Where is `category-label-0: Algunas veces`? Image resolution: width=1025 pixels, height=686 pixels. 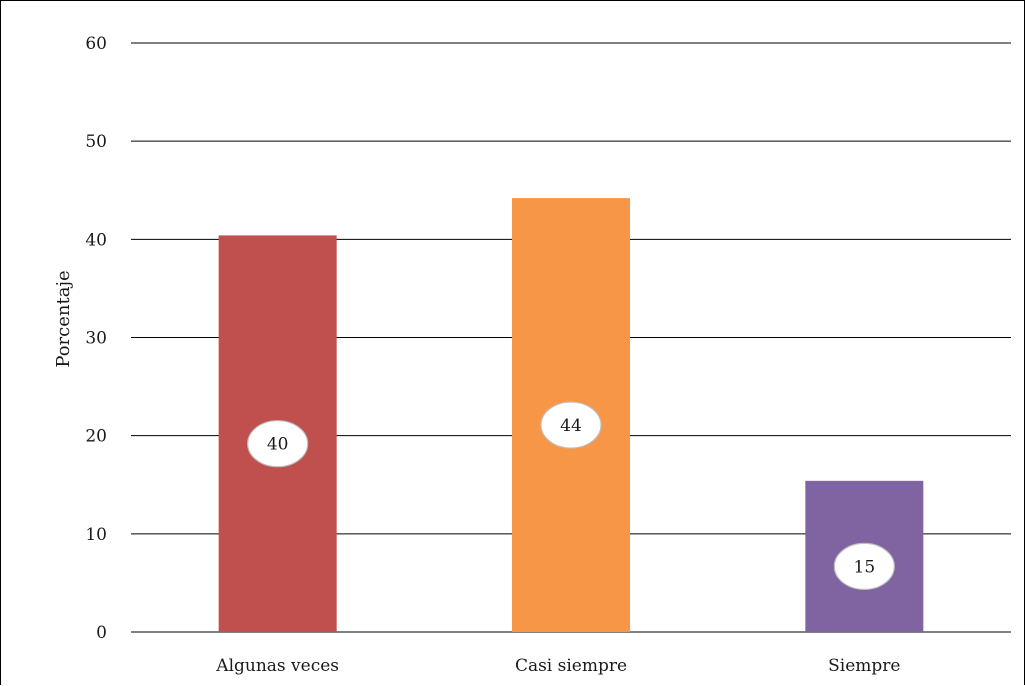 category-label-0: Algunas veces is located at coordinates (277, 666).